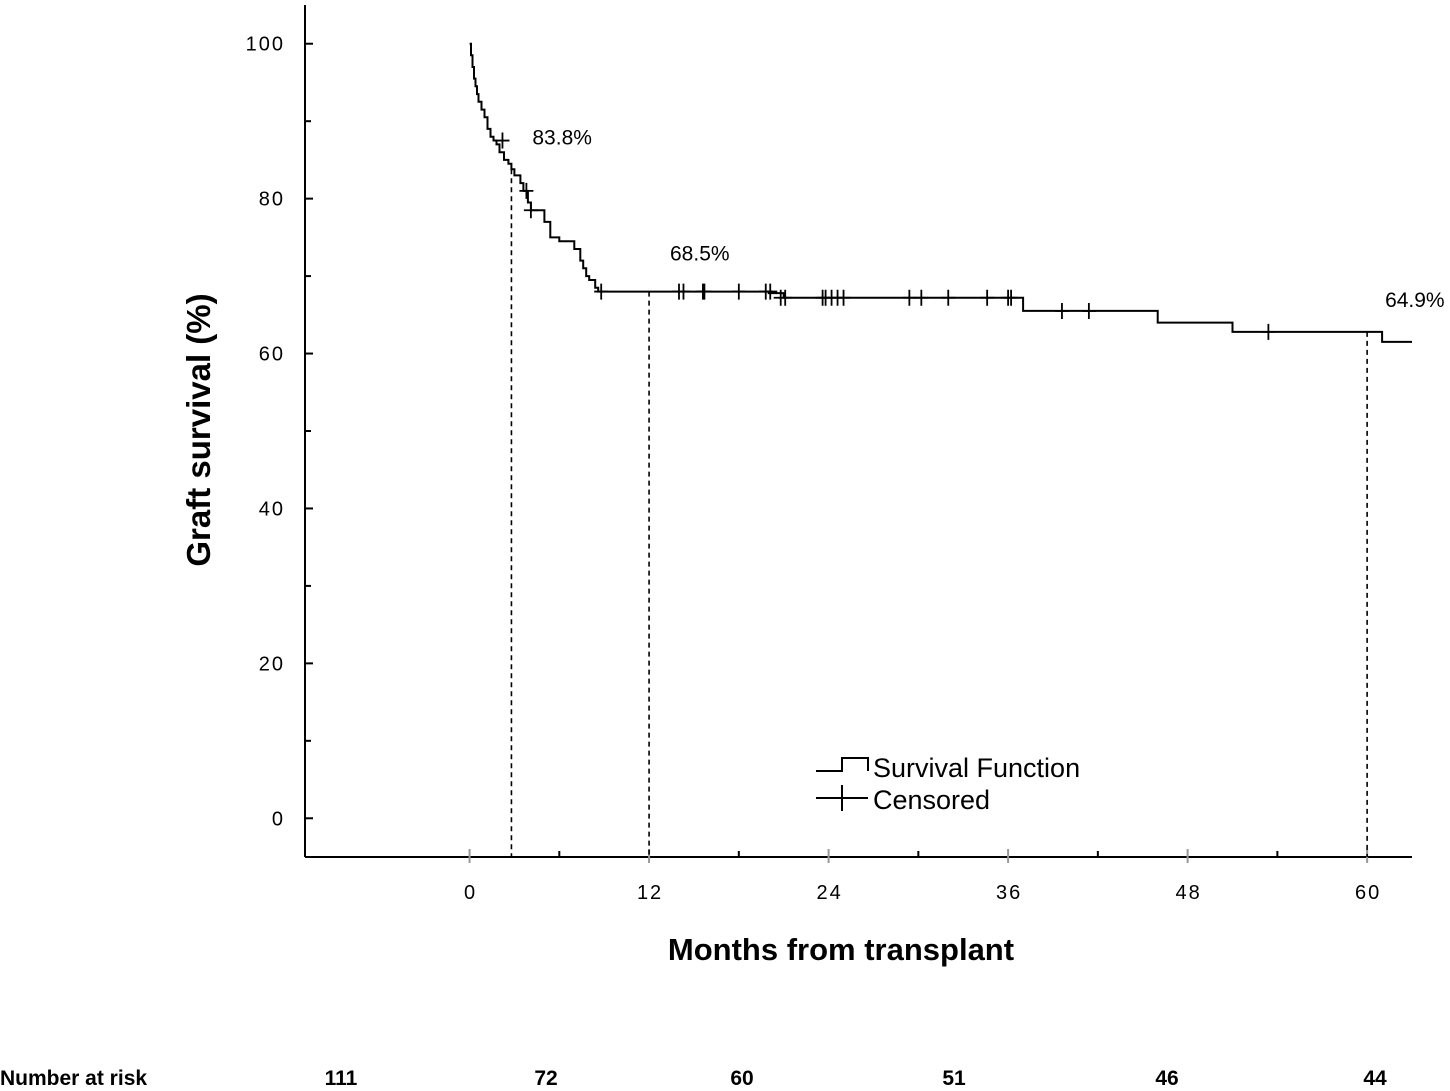  I want to click on x-tick-label: 0, so click(470, 893).